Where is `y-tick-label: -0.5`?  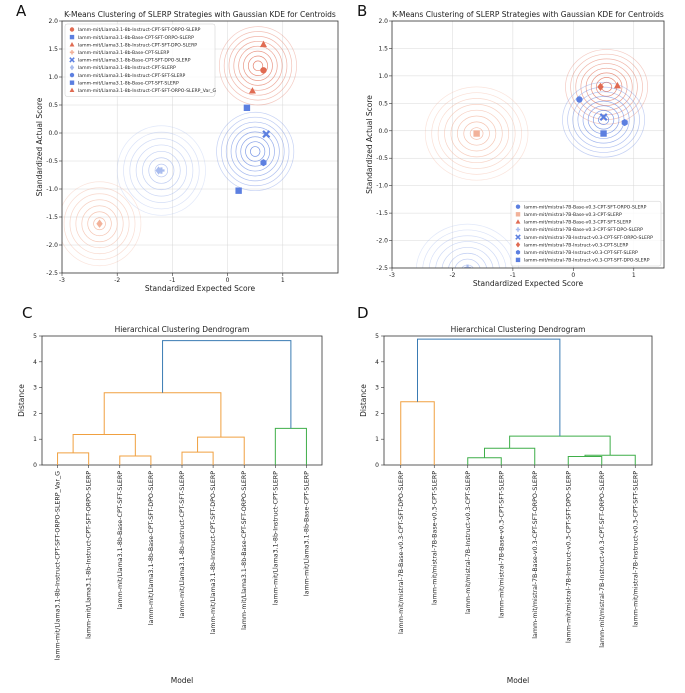 y-tick-label: -0.5 is located at coordinates (382, 158).